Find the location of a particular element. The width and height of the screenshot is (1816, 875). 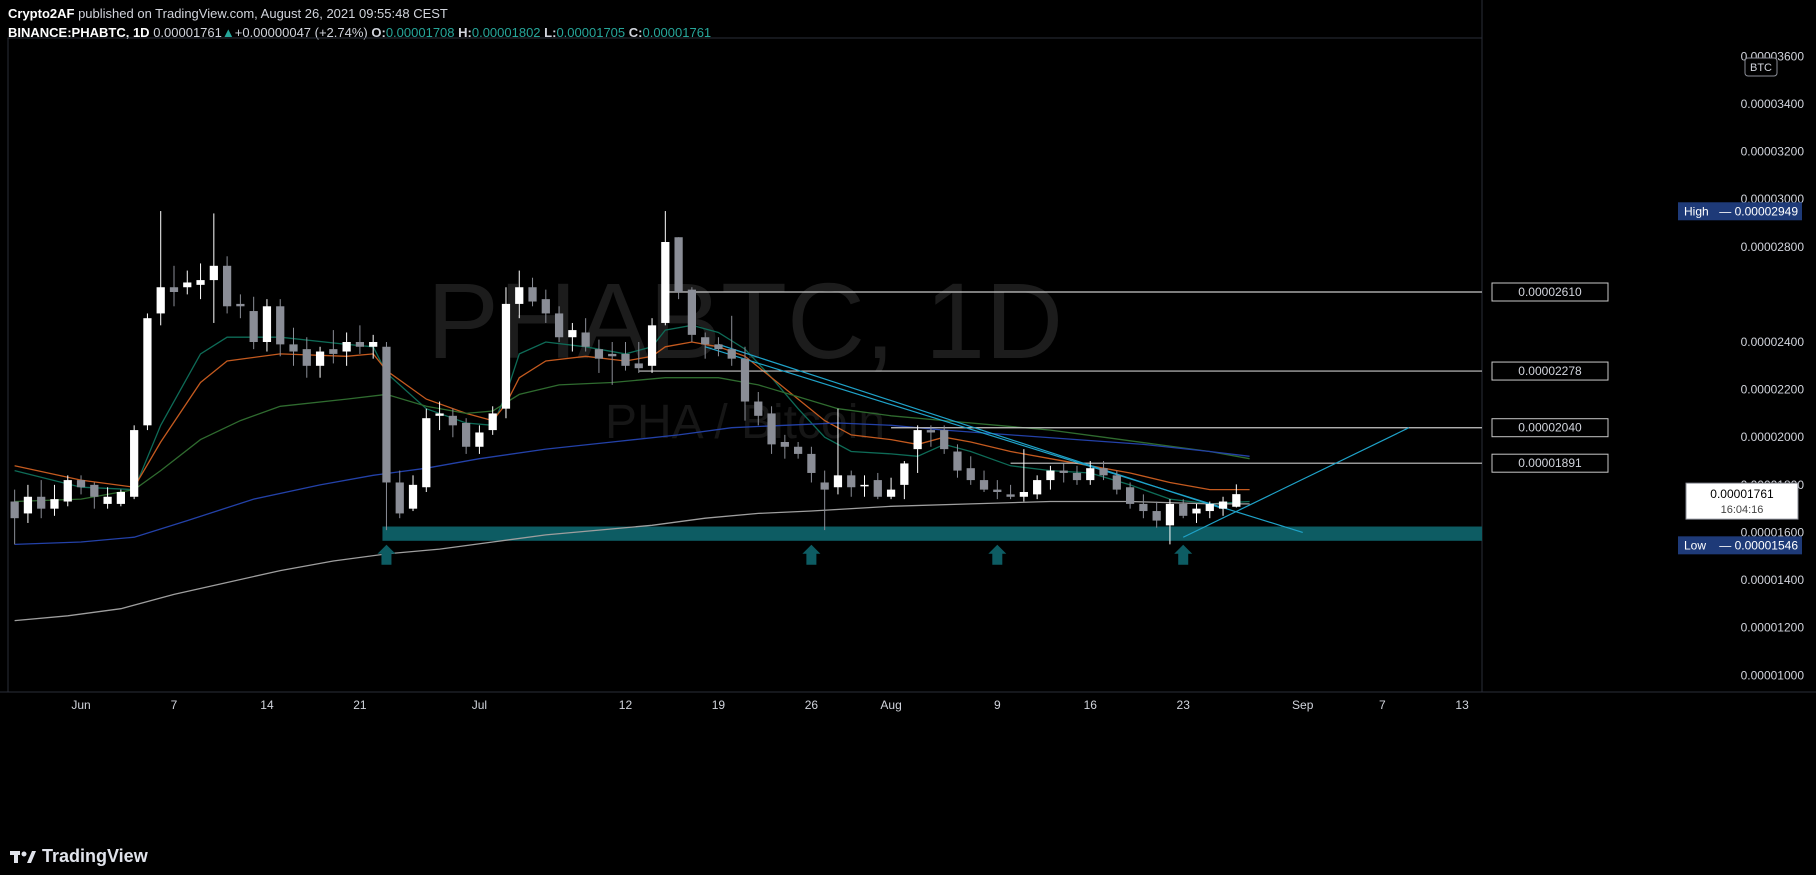

last-price: 0.00001761 is located at coordinates (187, 32).